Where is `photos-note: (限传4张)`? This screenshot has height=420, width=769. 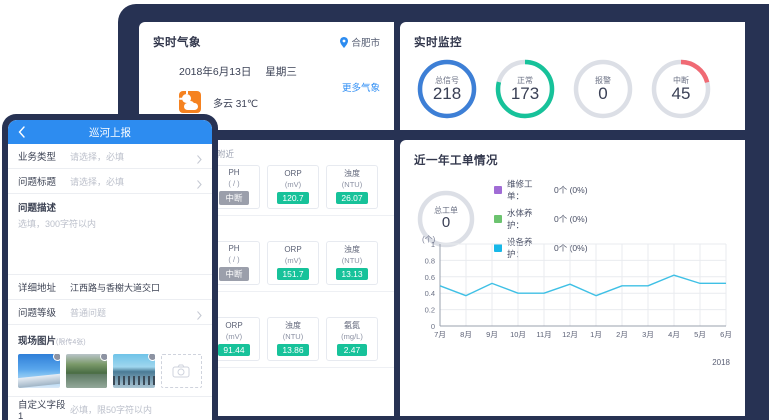 photos-note: (限传4张) is located at coordinates (71, 342).